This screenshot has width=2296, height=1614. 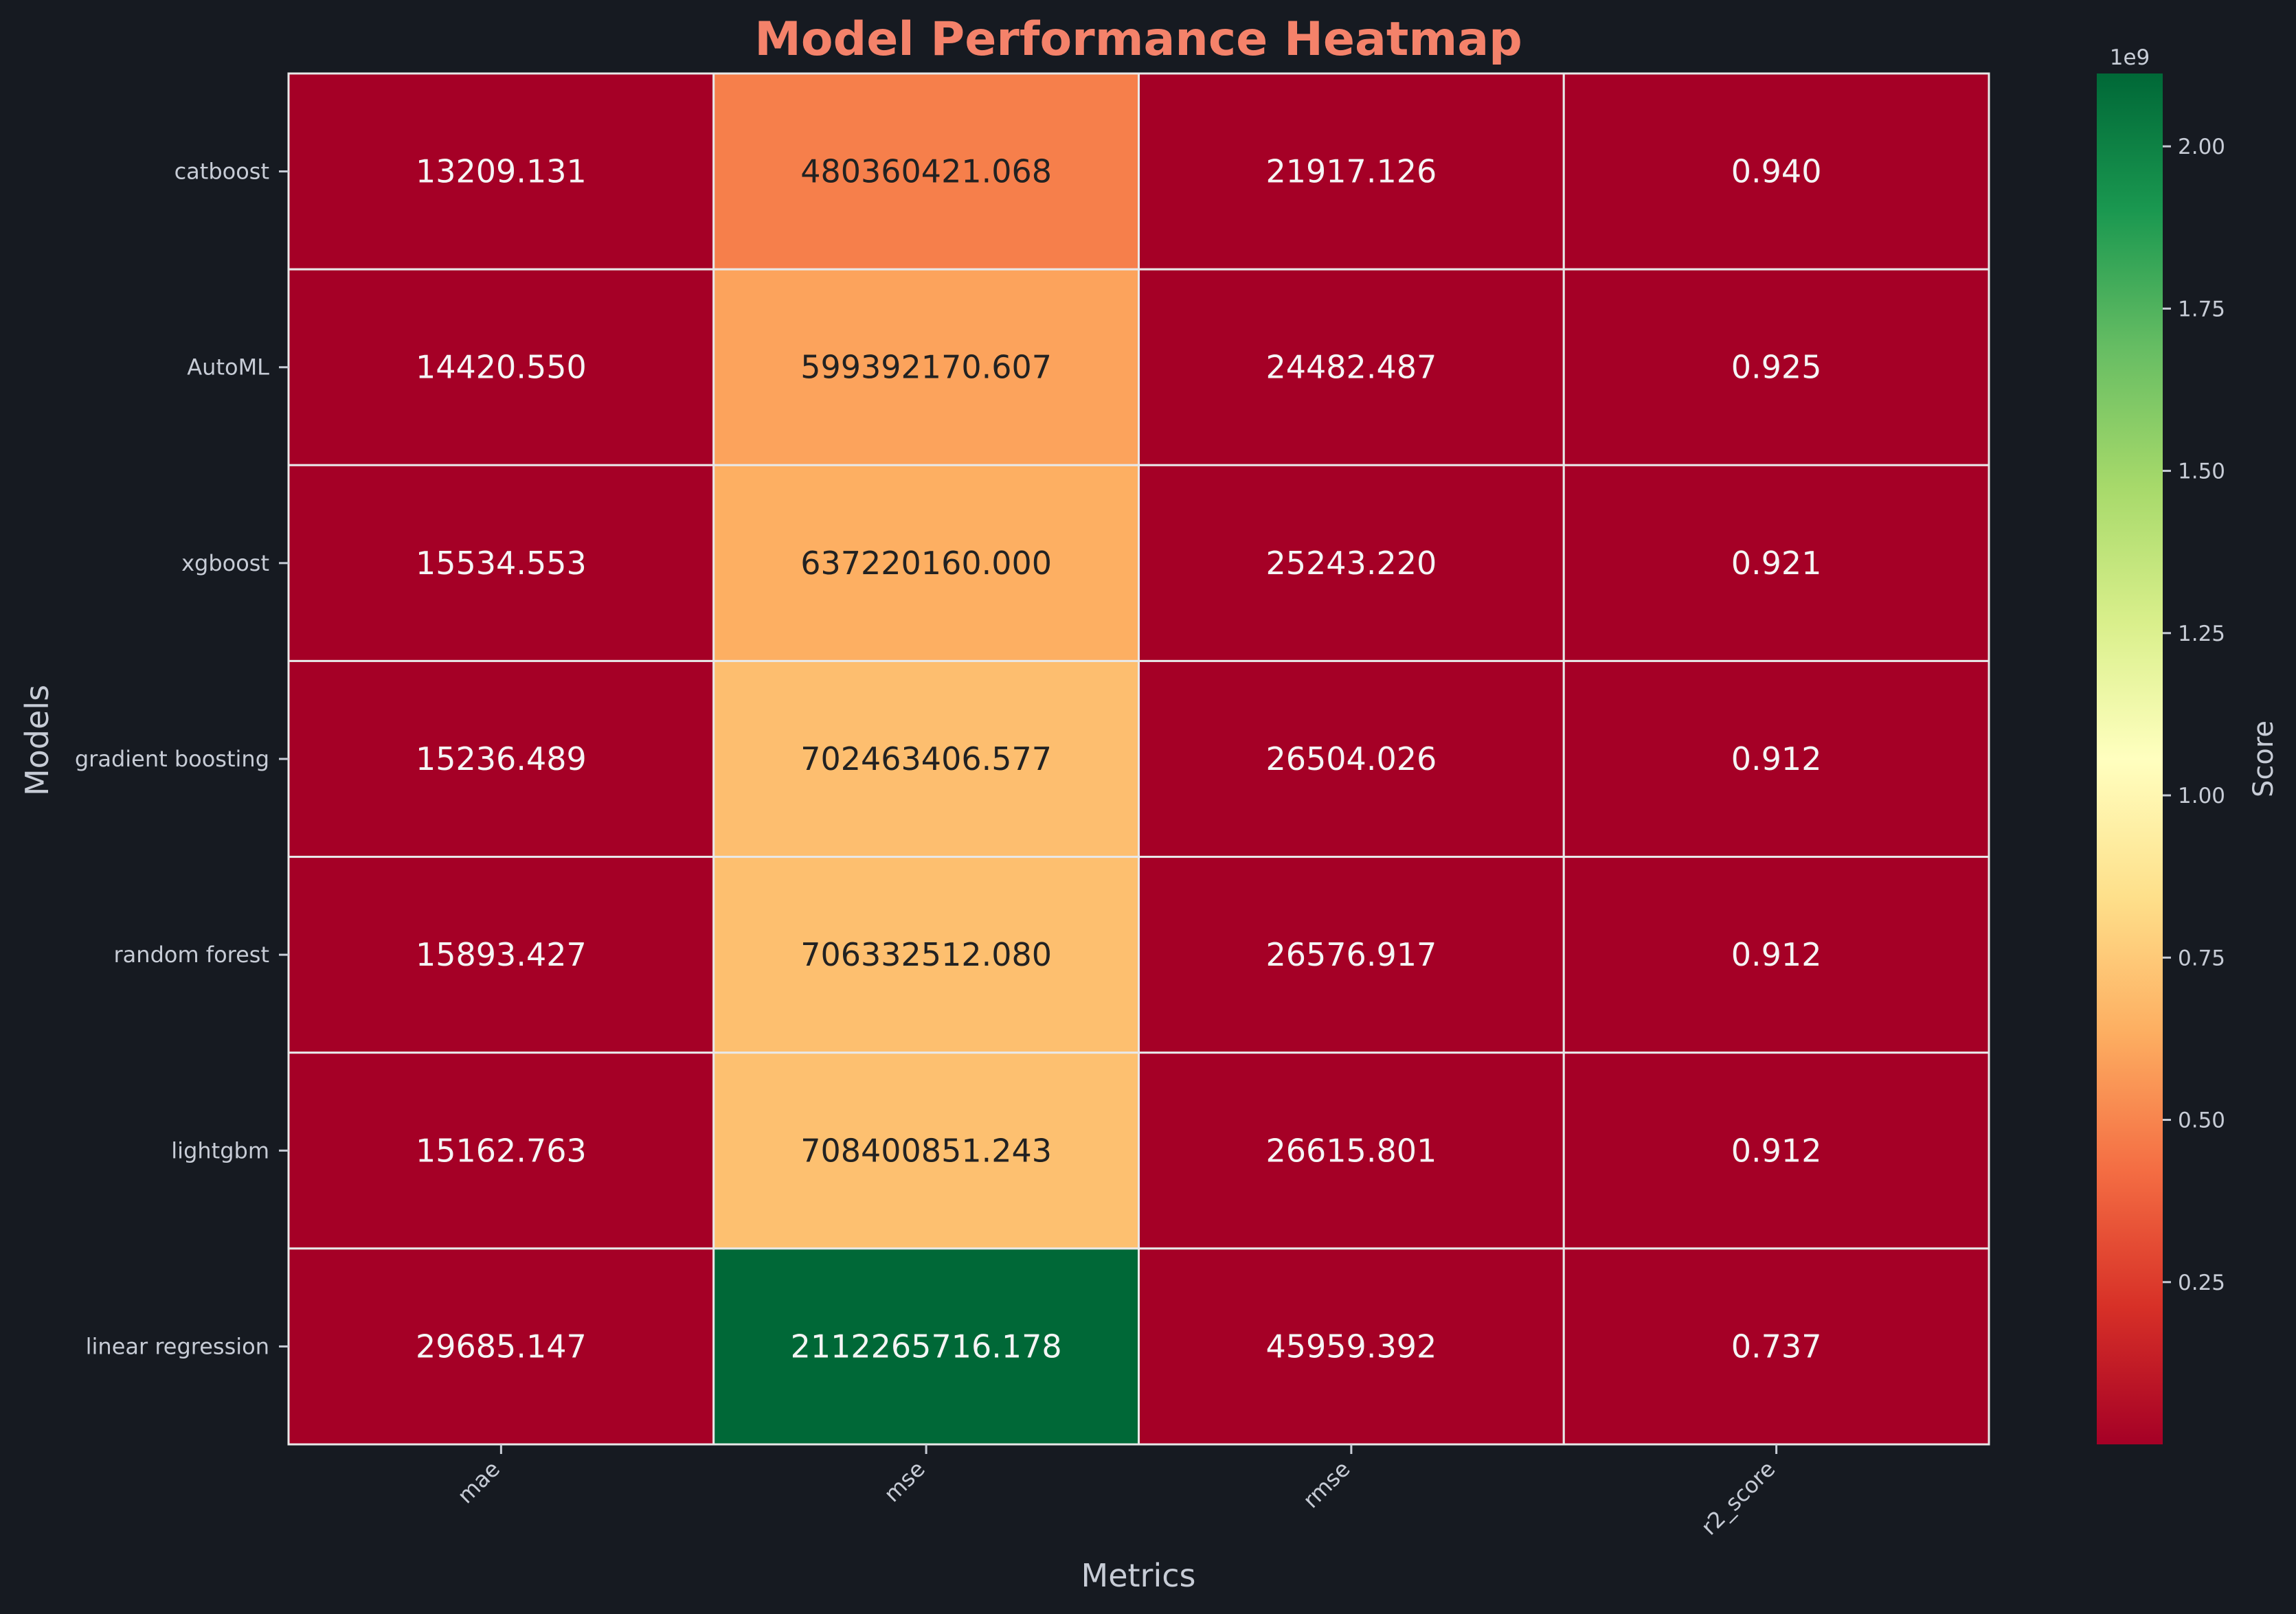 I want to click on y-tick-label: catboost, so click(x=222, y=172).